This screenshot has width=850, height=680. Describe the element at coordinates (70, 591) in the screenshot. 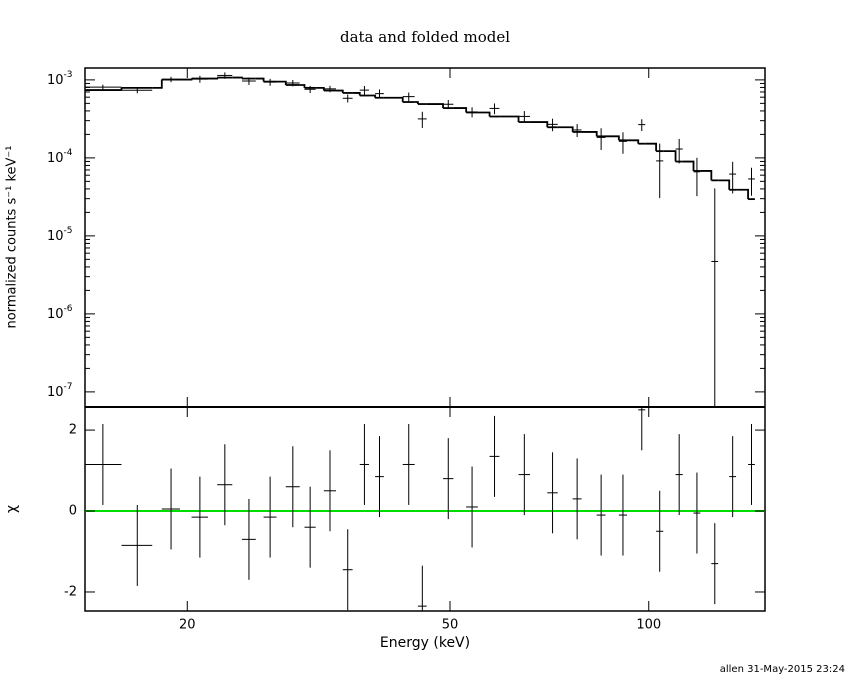

I see `y-tick-label: -2` at that location.